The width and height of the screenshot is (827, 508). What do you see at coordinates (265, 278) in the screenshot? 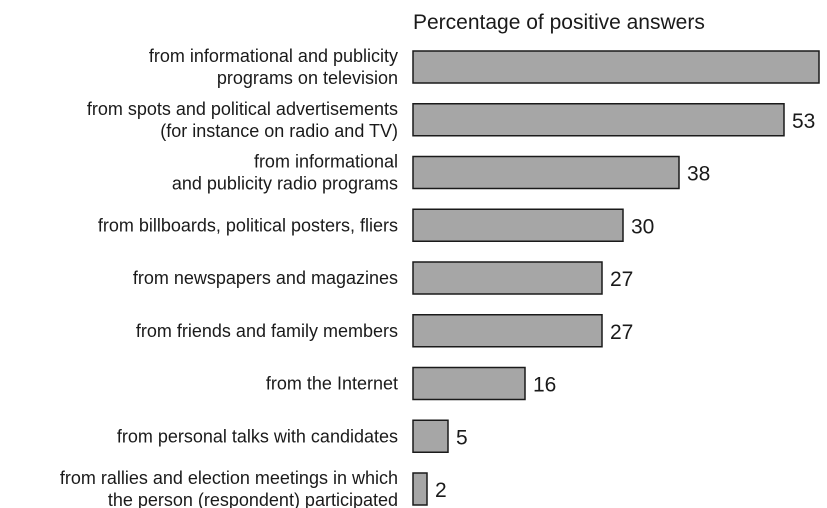
I see `category-label-5-line-1: from newspapers and magazines` at bounding box center [265, 278].